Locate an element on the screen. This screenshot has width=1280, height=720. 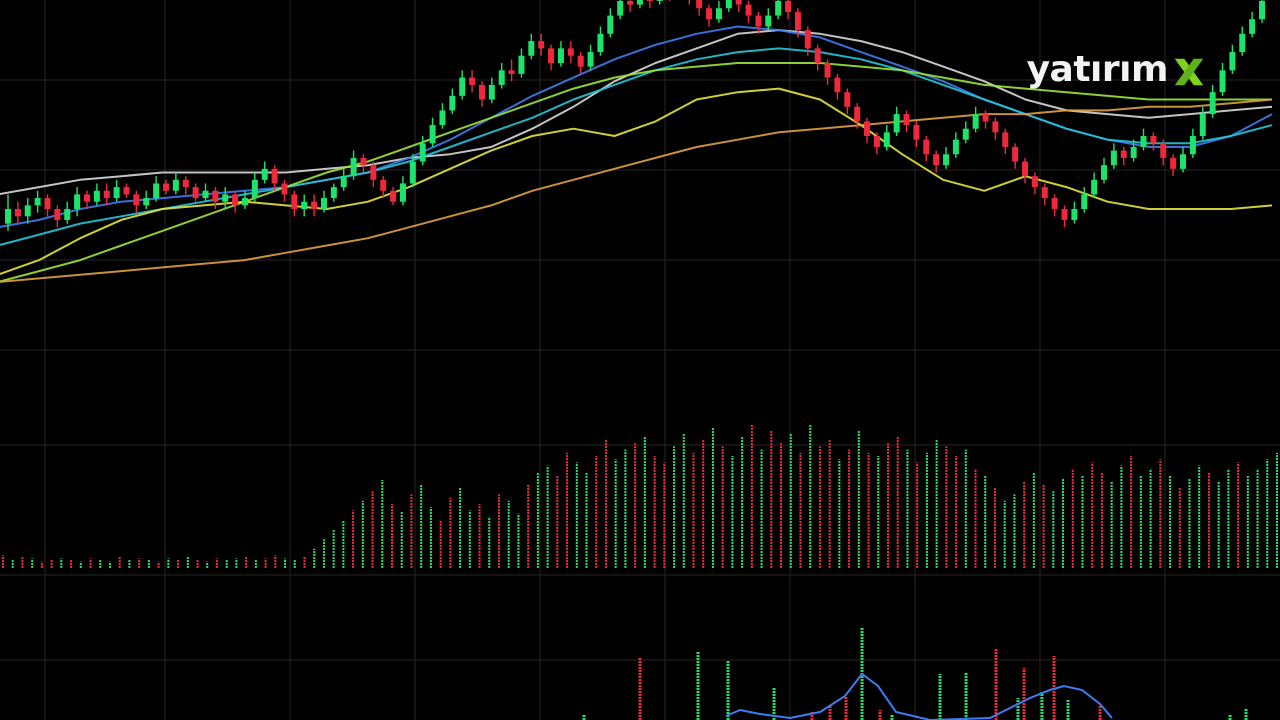
brand-wordmark: yatırım is located at coordinates (1097, 69).